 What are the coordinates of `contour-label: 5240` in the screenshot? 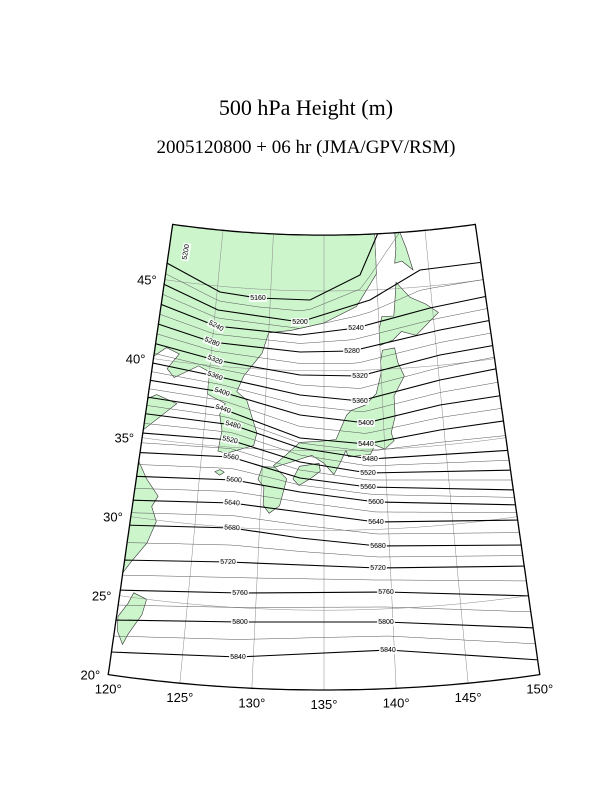 It's located at (356, 328).